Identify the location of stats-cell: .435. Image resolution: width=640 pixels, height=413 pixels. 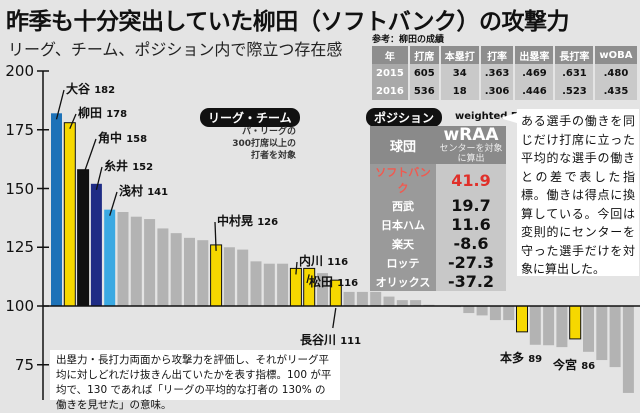
(616, 91).